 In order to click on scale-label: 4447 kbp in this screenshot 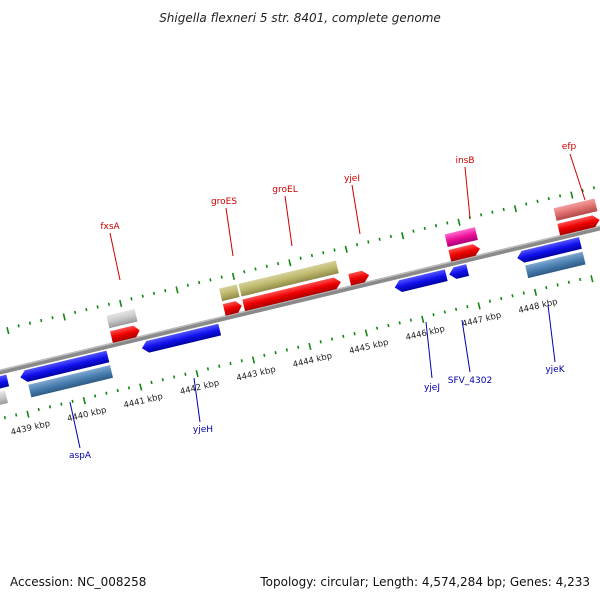, I will do `click(481, 320)`.